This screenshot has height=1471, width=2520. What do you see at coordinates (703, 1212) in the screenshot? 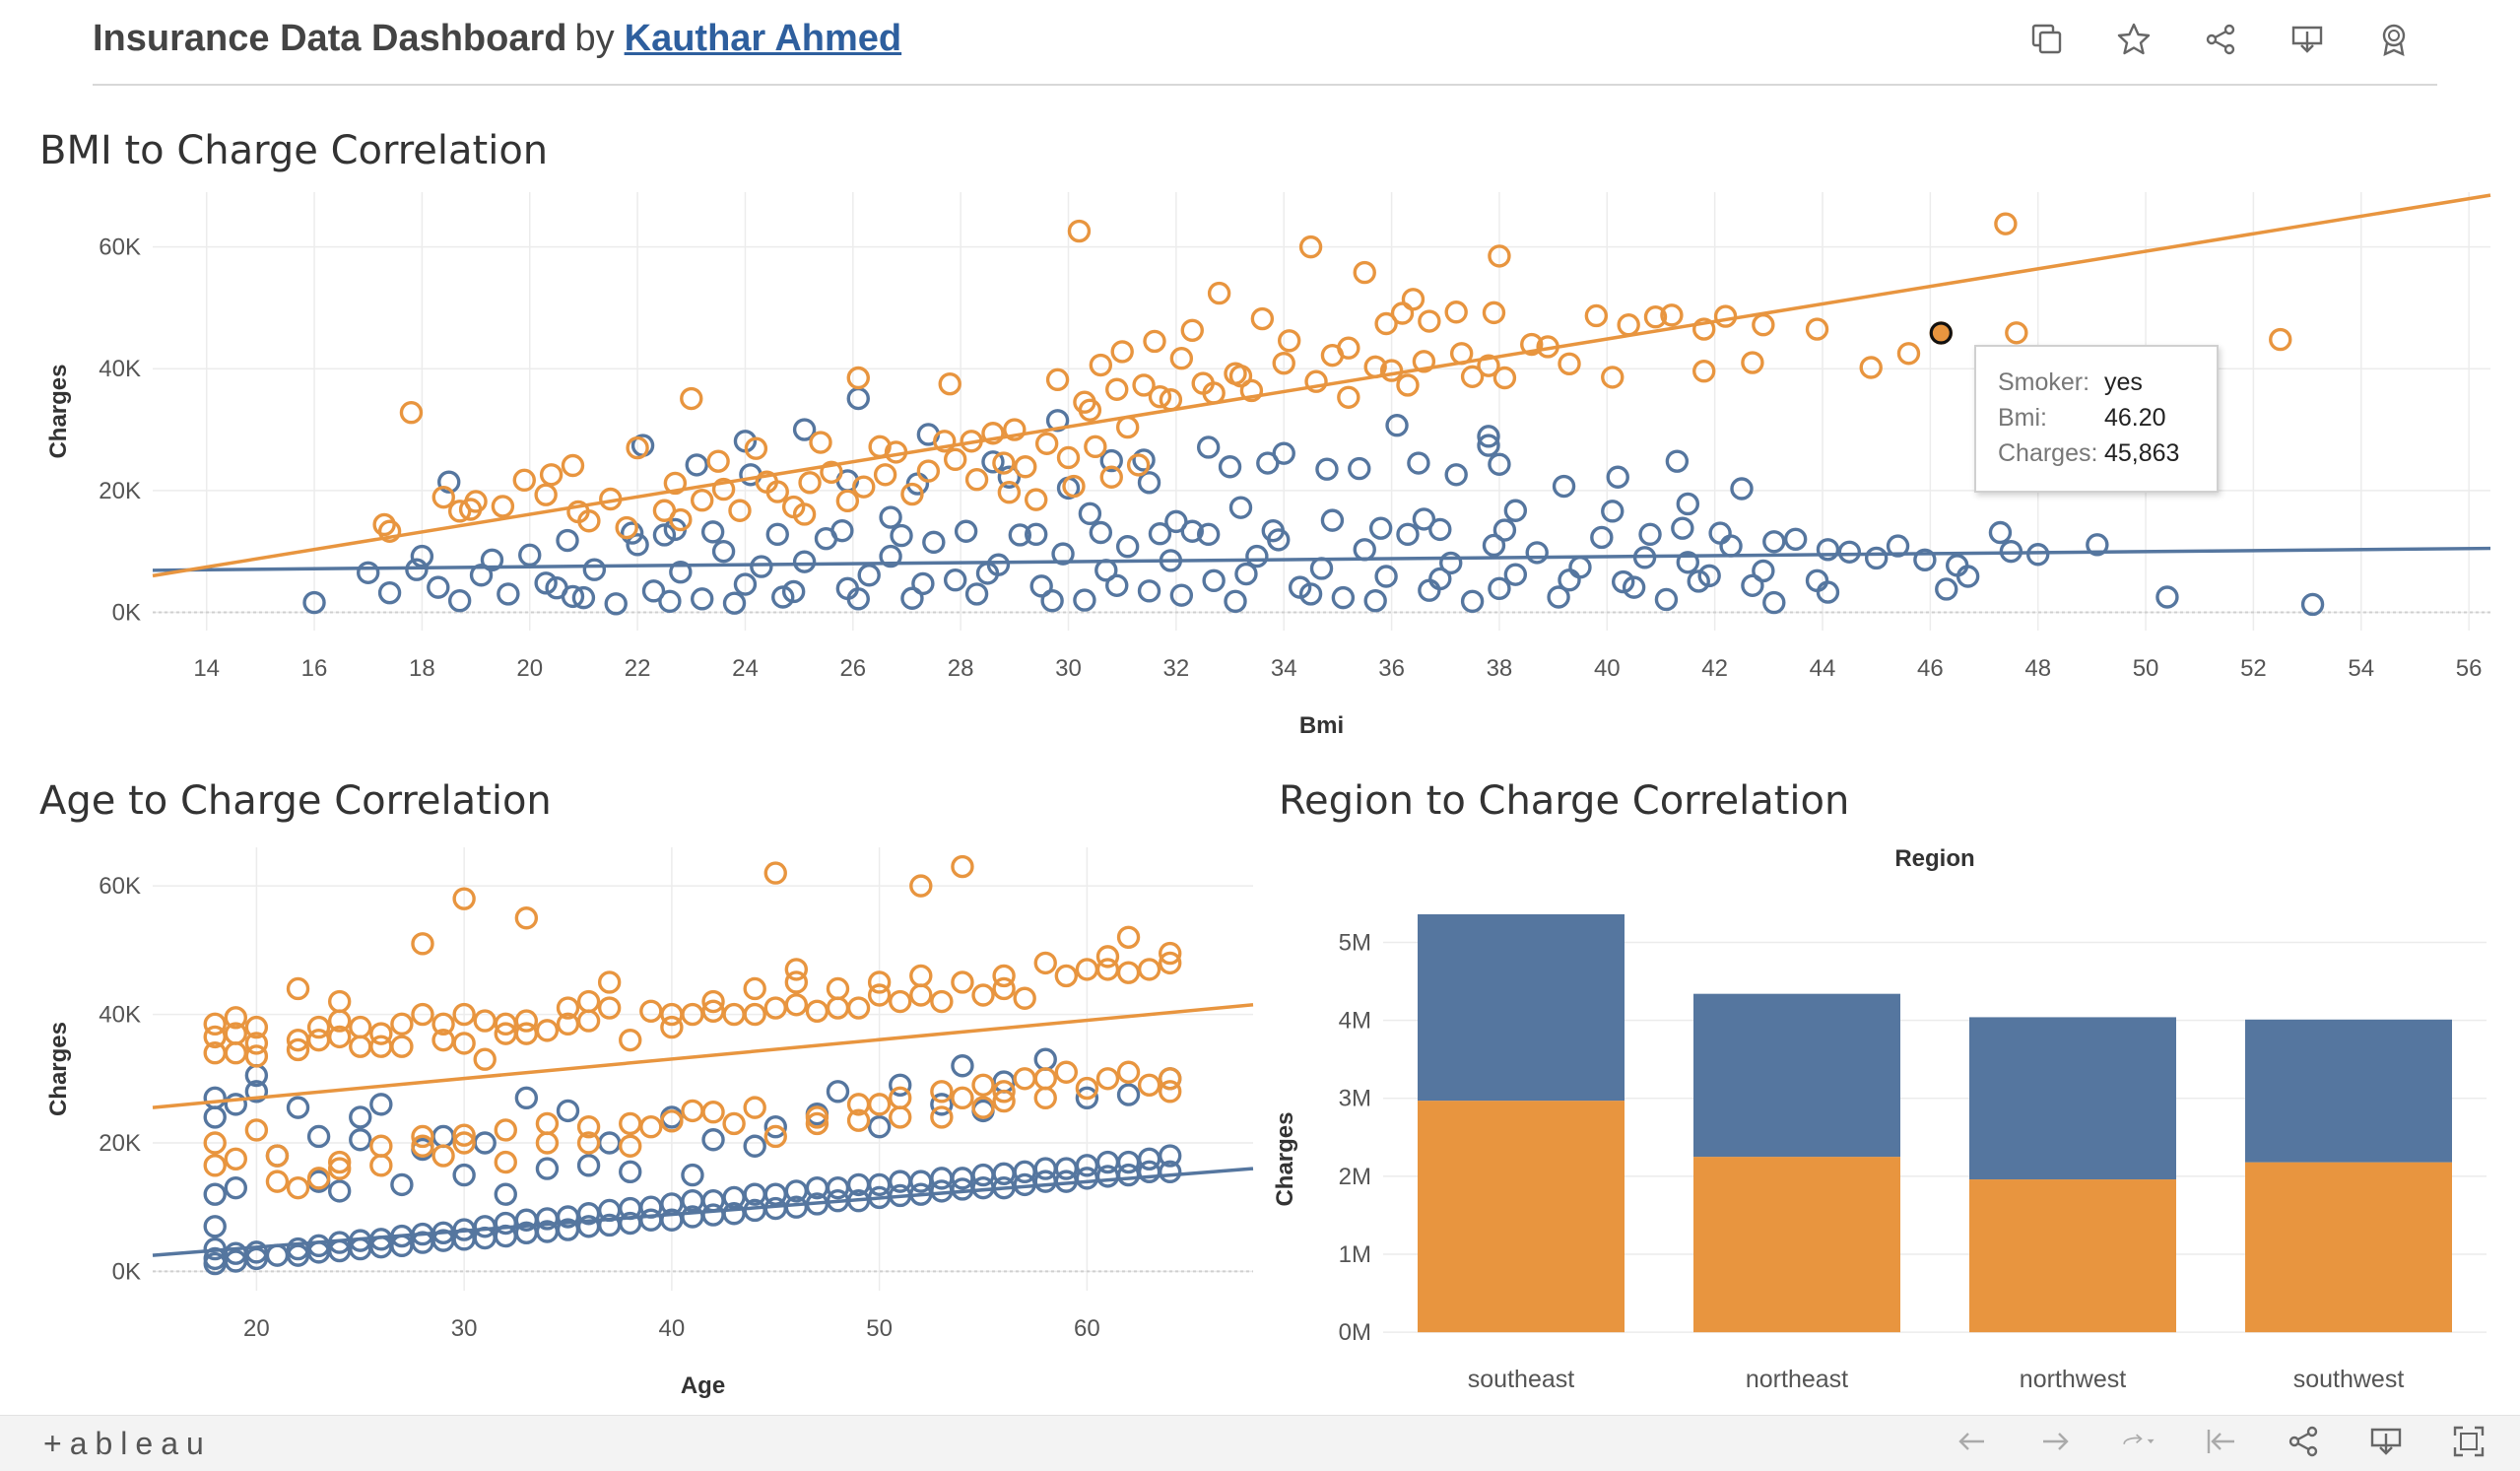
I see `trend-line-no` at bounding box center [703, 1212].